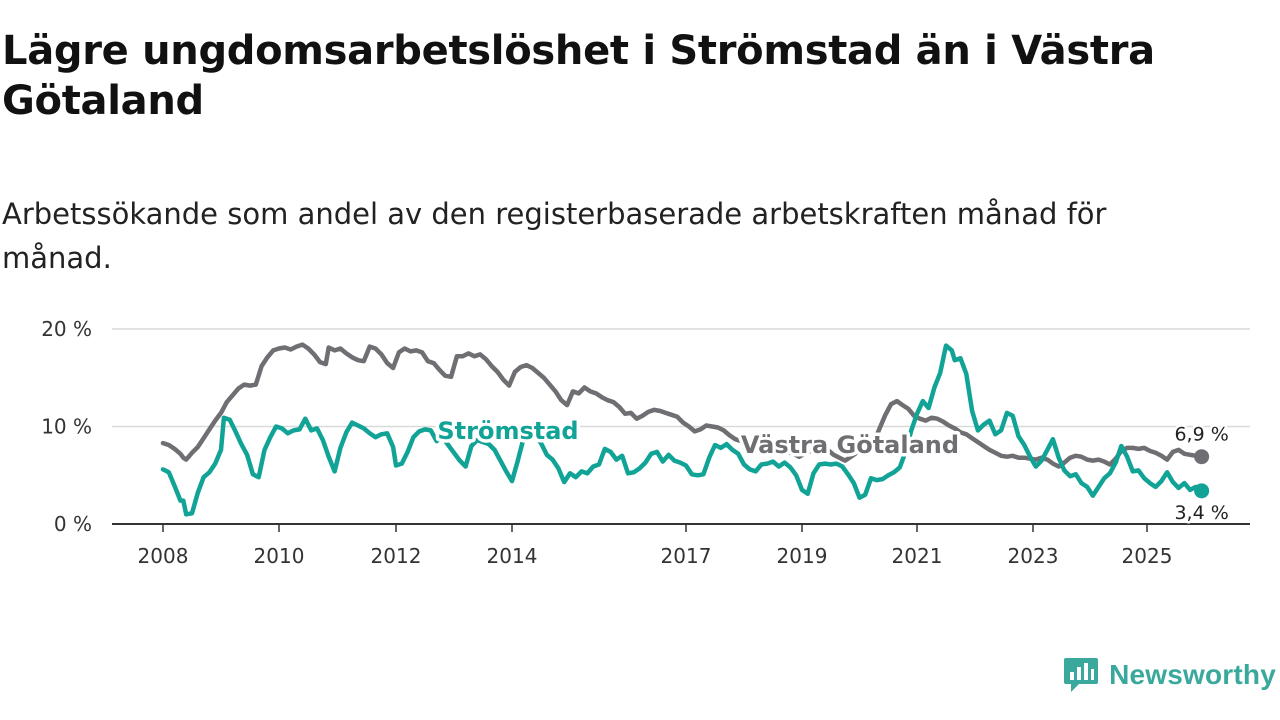 The width and height of the screenshot is (1280, 720). I want to click on y-tick-label: 10 %, so click(66, 427).